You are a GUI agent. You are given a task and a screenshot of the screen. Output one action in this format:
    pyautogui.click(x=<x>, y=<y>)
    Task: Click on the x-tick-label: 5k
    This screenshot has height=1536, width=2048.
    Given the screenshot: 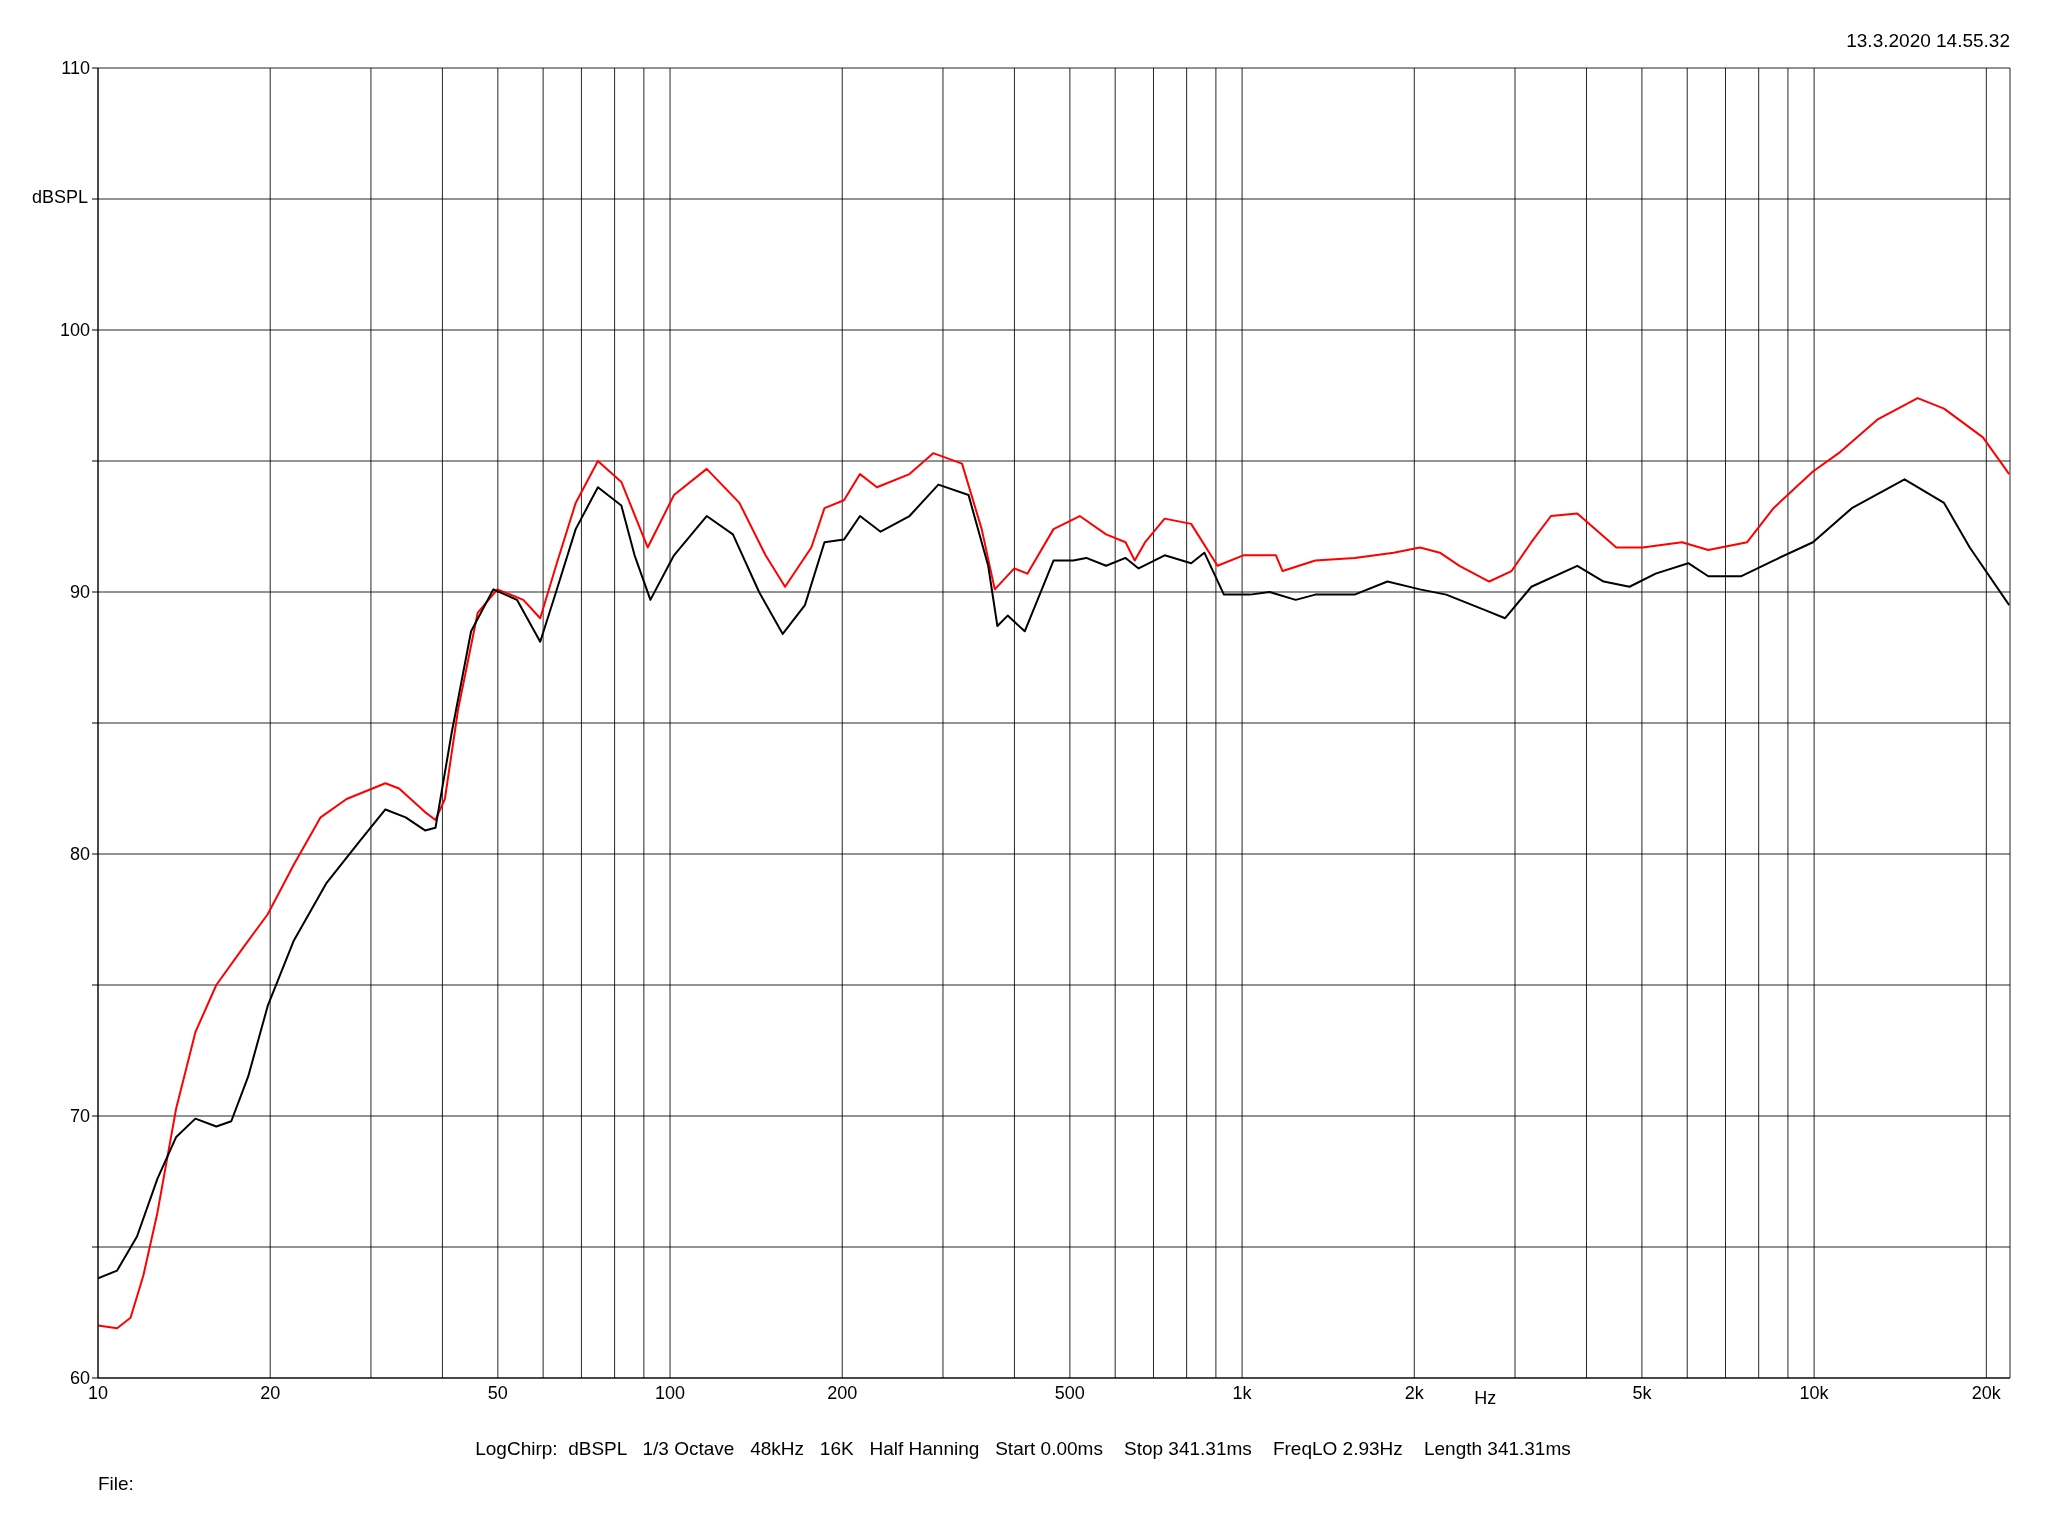 What is the action you would take?
    pyautogui.click(x=1642, y=1392)
    